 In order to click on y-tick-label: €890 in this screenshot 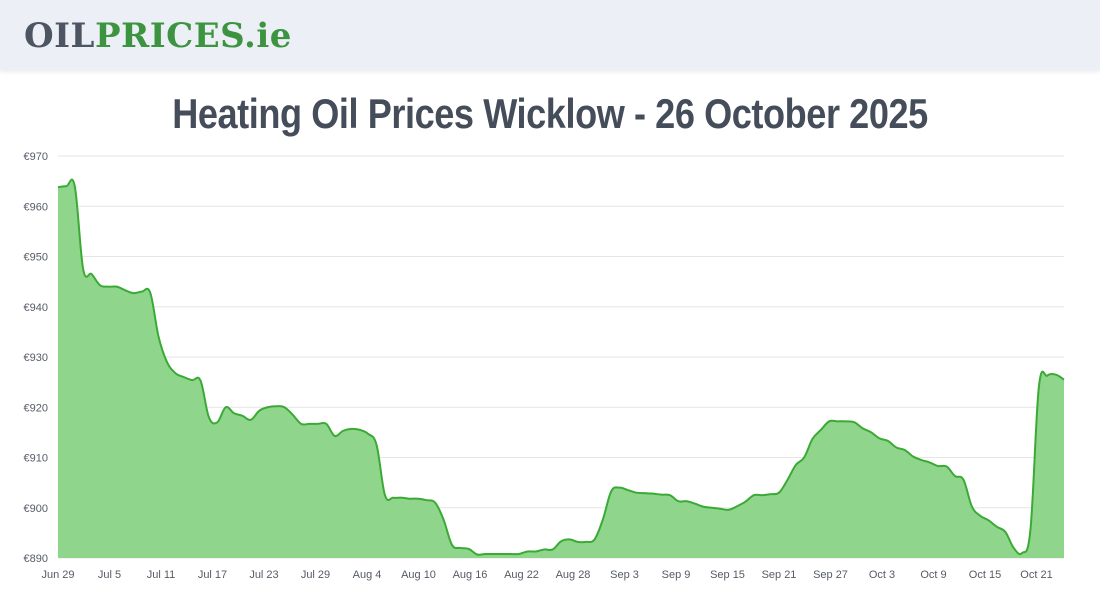, I will do `click(36, 559)`.